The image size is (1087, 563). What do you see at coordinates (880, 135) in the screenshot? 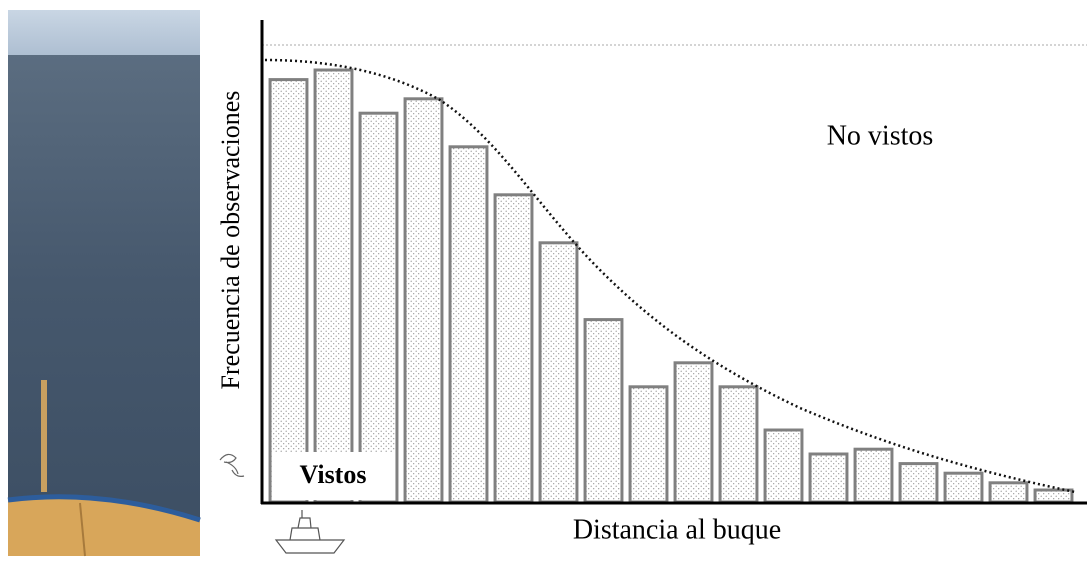
I see `annotation: No vistos` at bounding box center [880, 135].